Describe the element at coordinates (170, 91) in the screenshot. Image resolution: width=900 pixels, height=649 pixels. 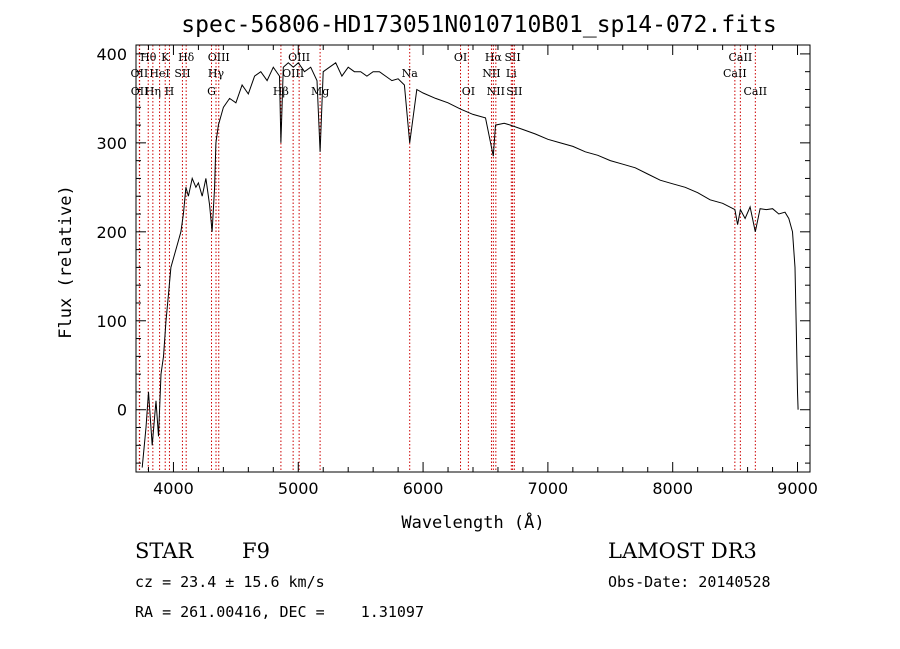
I see `marker-label: H` at that location.